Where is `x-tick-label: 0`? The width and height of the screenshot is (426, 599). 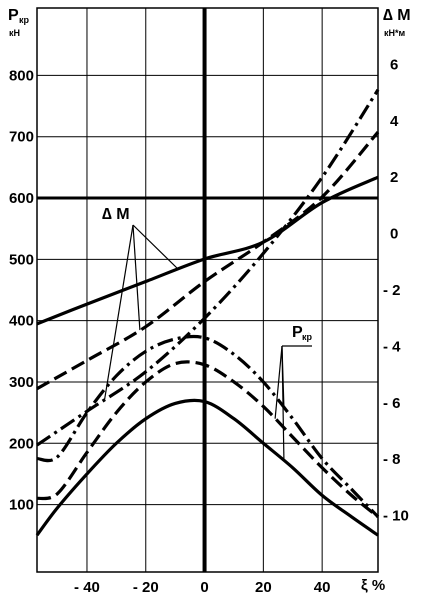 x-tick-label: 0 is located at coordinates (204, 587).